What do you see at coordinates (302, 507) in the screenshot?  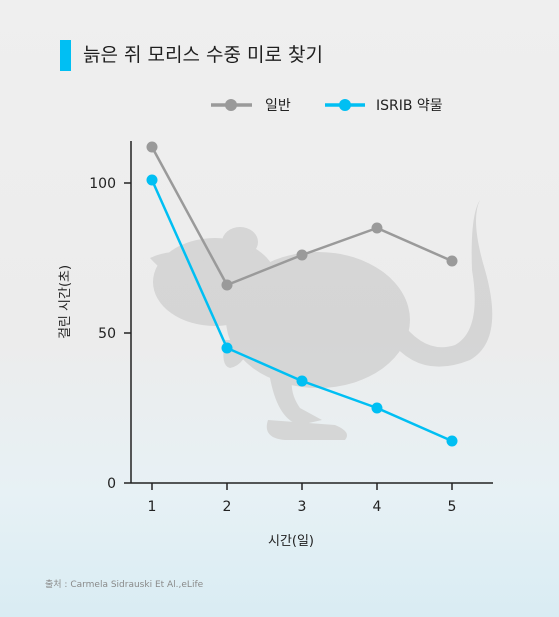 I see `x-tick-label: 3` at bounding box center [302, 507].